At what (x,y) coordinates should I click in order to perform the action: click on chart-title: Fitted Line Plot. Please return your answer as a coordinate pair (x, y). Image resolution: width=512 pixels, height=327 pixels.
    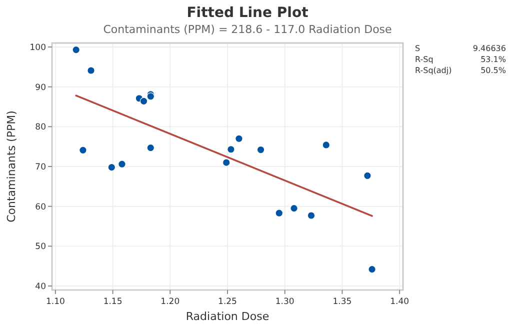
    Looking at the image, I should click on (247, 13).